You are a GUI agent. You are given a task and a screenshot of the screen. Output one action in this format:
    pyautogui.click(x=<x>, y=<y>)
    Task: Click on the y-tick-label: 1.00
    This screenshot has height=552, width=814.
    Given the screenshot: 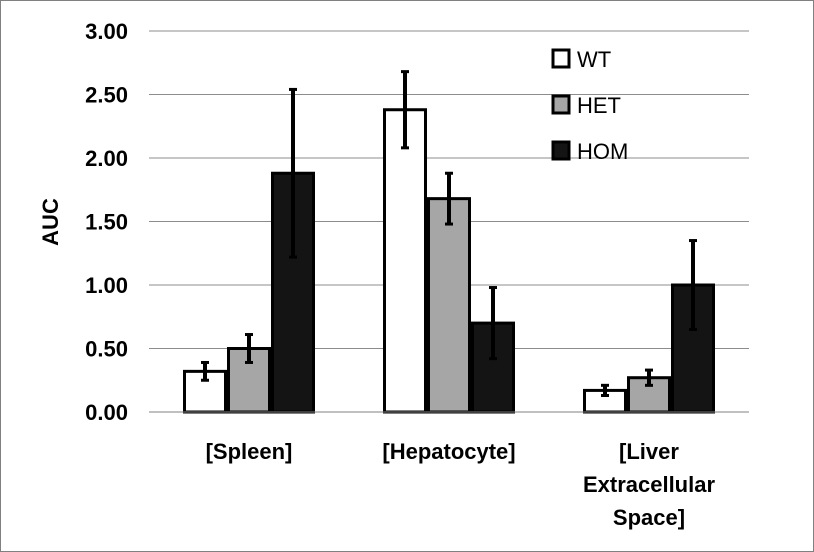 What is the action you would take?
    pyautogui.click(x=106, y=285)
    